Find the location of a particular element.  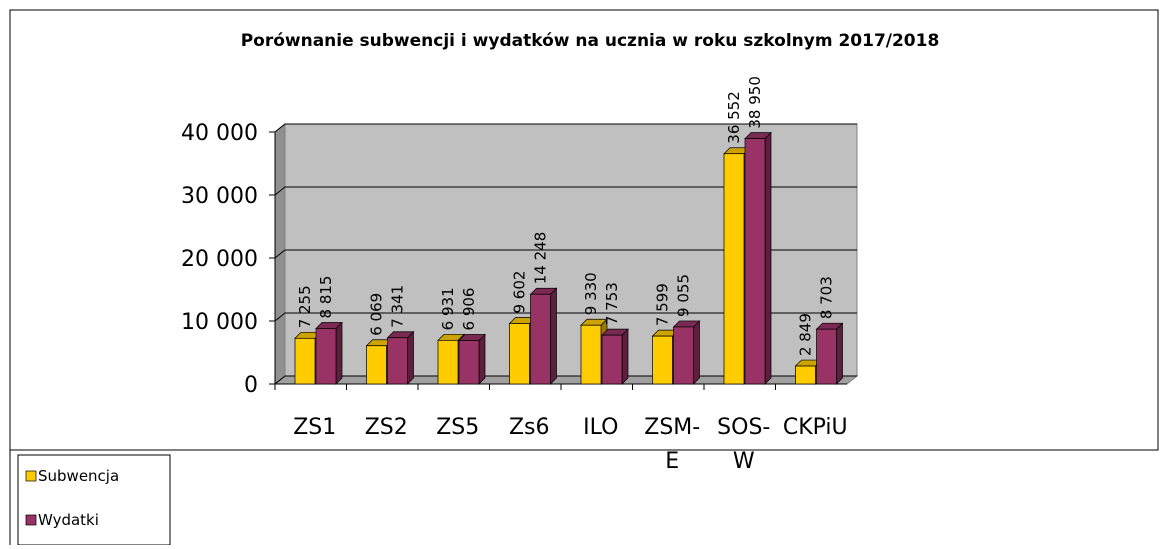

legend-label: Subwencja is located at coordinates (78, 476).